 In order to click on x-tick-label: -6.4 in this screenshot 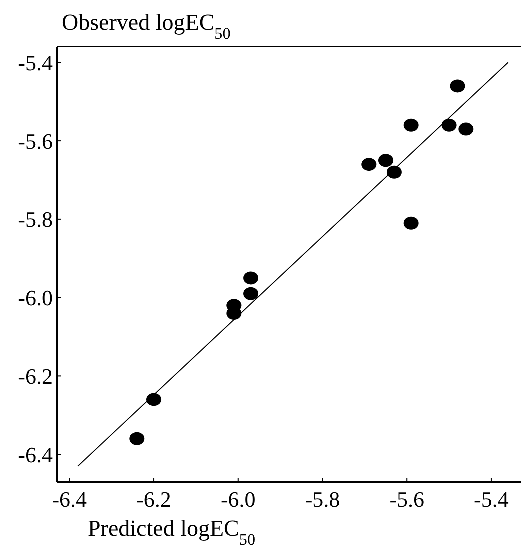, I will do `click(70, 499)`.